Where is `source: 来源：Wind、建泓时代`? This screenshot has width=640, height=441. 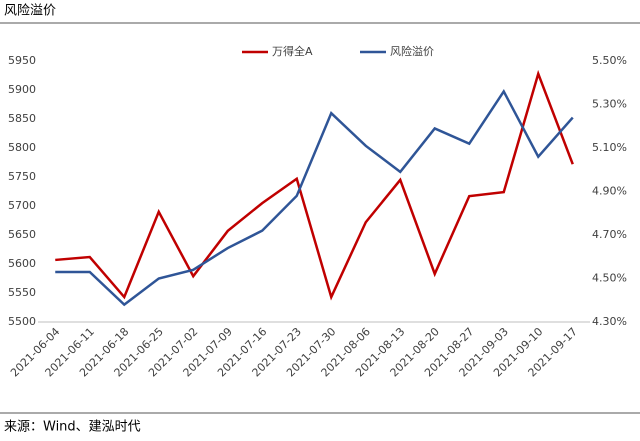 source: 来源：Wind、建泓时代 is located at coordinates (72, 427).